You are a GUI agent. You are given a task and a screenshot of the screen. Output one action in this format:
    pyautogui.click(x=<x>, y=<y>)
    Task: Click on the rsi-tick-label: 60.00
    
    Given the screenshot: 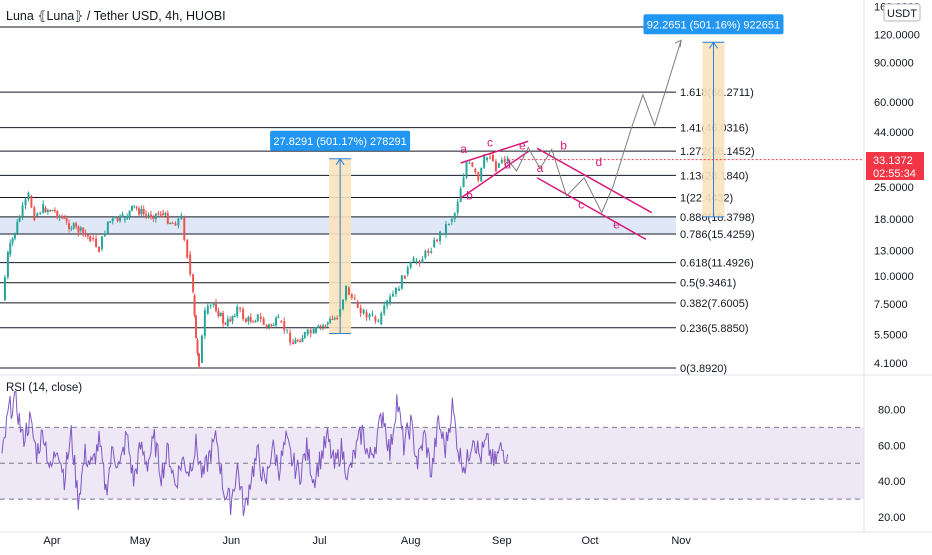 What is the action you would take?
    pyautogui.click(x=892, y=446)
    